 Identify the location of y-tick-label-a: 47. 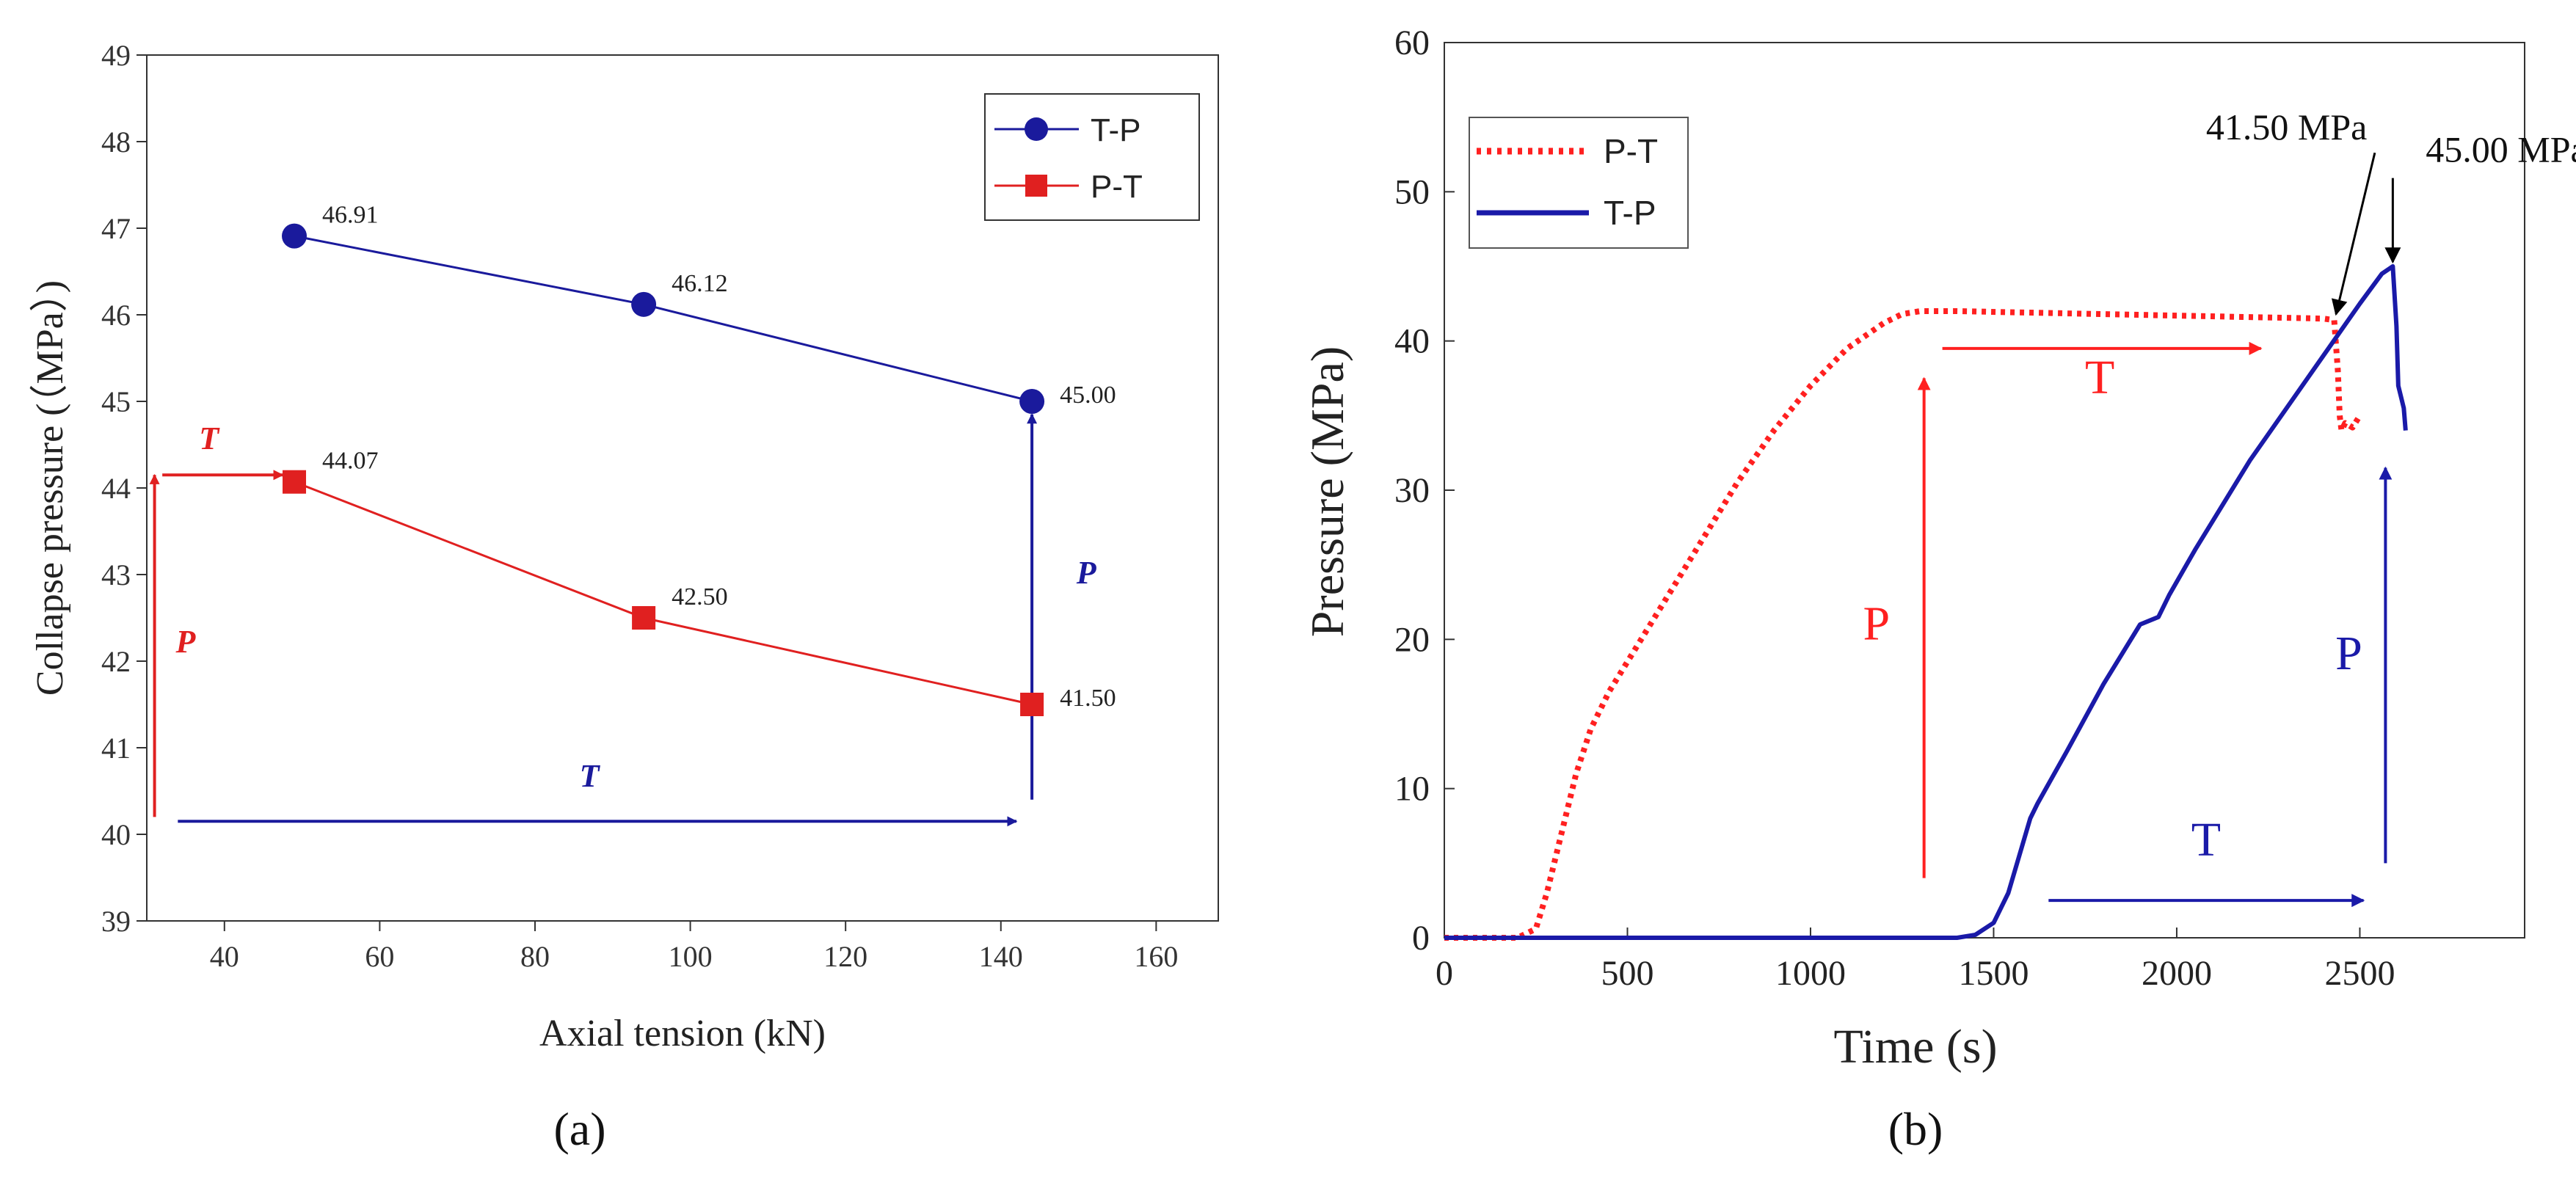
(116, 228).